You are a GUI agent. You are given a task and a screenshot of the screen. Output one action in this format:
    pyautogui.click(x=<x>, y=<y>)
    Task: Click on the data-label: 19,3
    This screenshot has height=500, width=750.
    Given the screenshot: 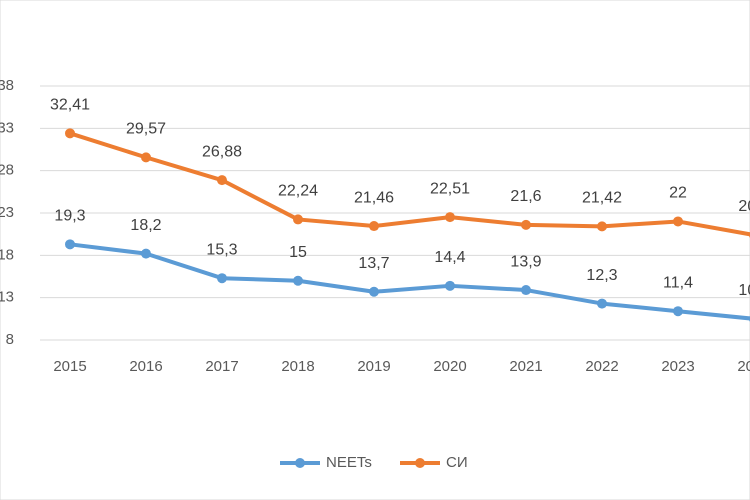 What is the action you would take?
    pyautogui.click(x=69, y=216)
    